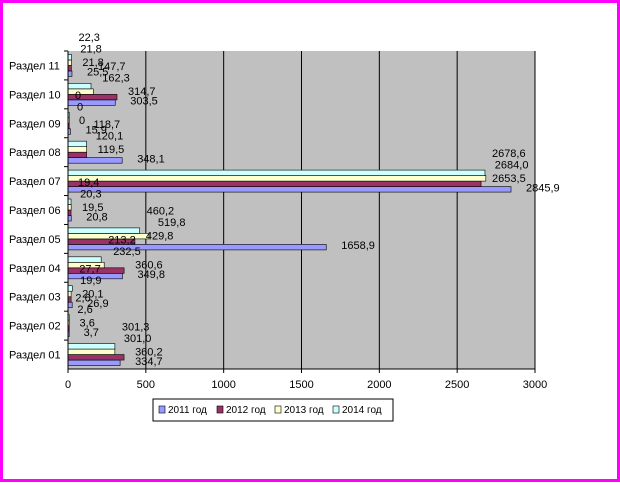 Image resolution: width=620 pixels, height=485 pixels. Describe the element at coordinates (35, 298) in the screenshot. I see `category-label: Раздел 03` at that location.